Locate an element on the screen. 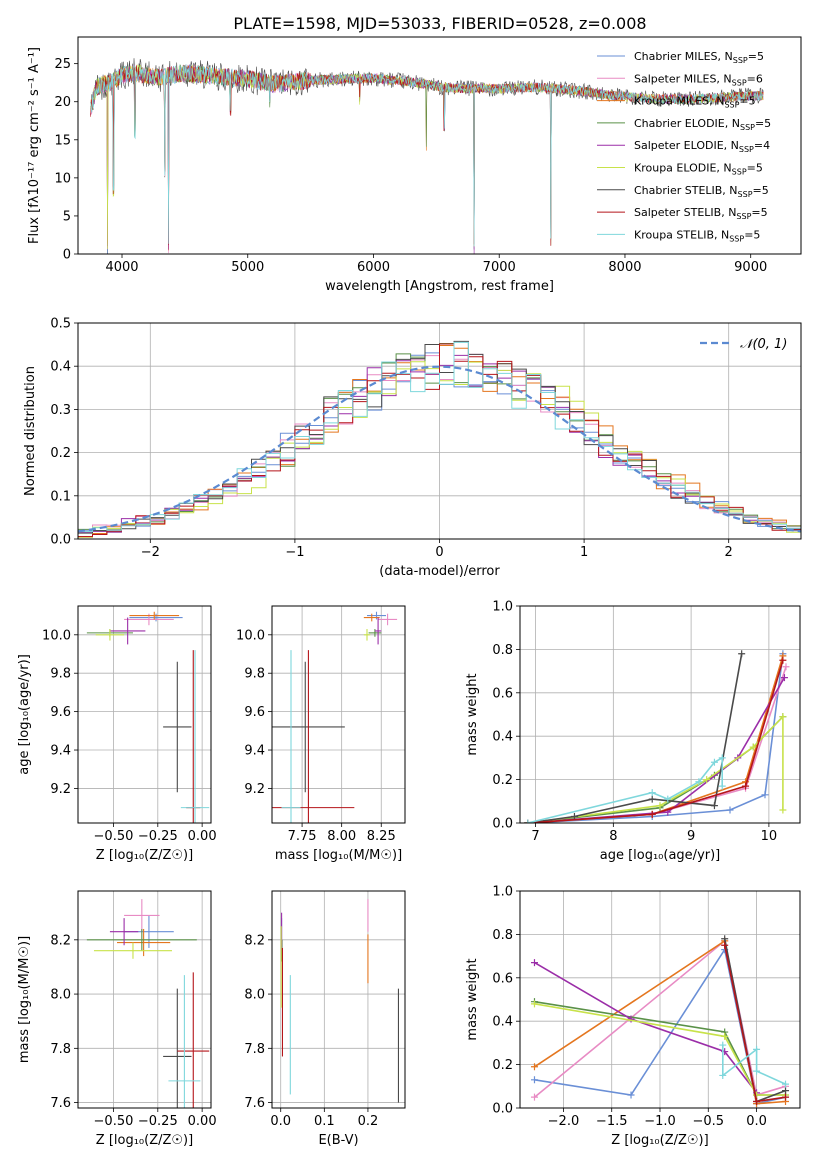 Image resolution: width=819 pixels, height=1170 pixels. legend-entry: Salpeter MILES, NSSP=6 is located at coordinates (698, 79).